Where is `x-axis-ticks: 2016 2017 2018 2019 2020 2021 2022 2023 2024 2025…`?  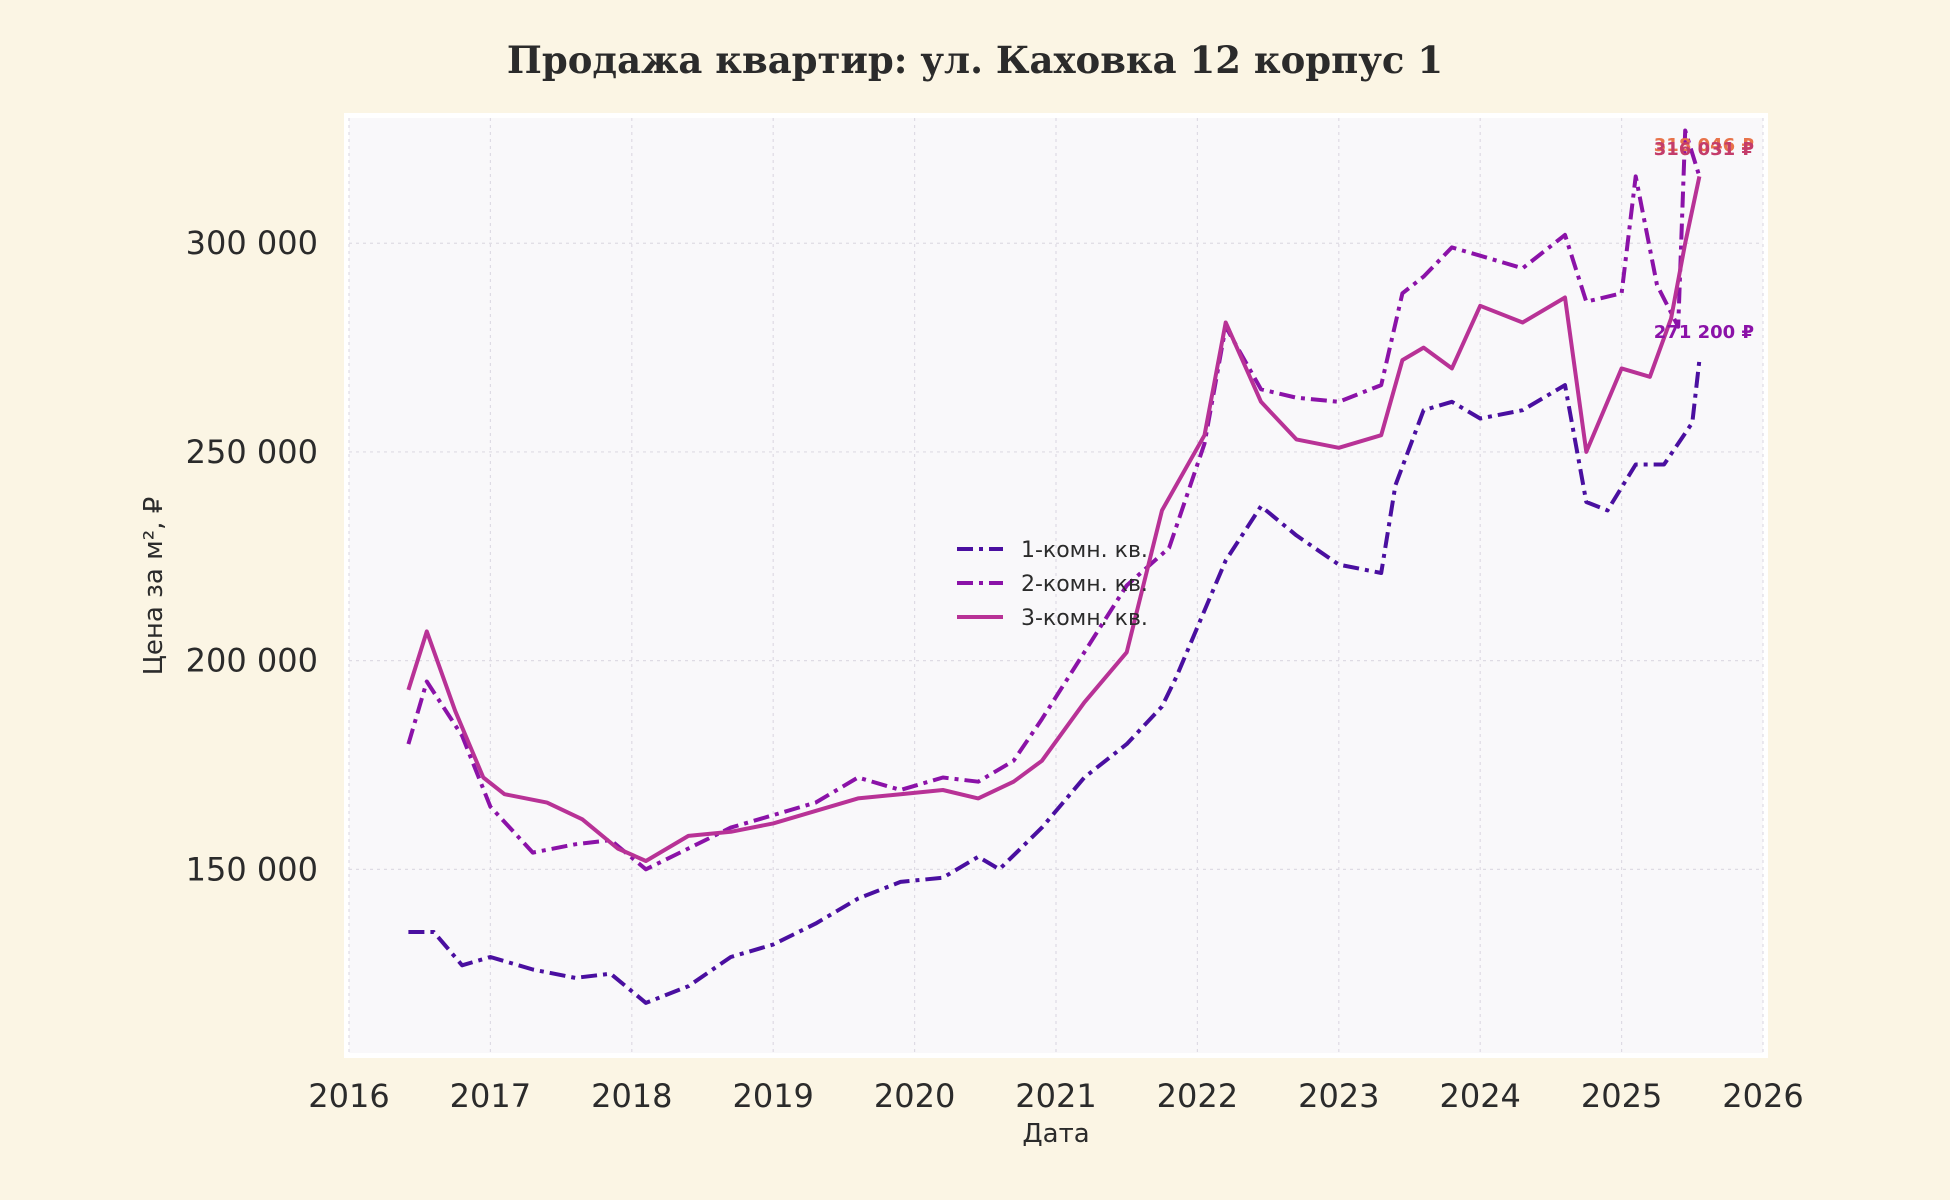
x-axis-ticks: 2016 2017 2018 2019 2020 2021 2022 2023 2024 2025… is located at coordinates (1055, 1096).